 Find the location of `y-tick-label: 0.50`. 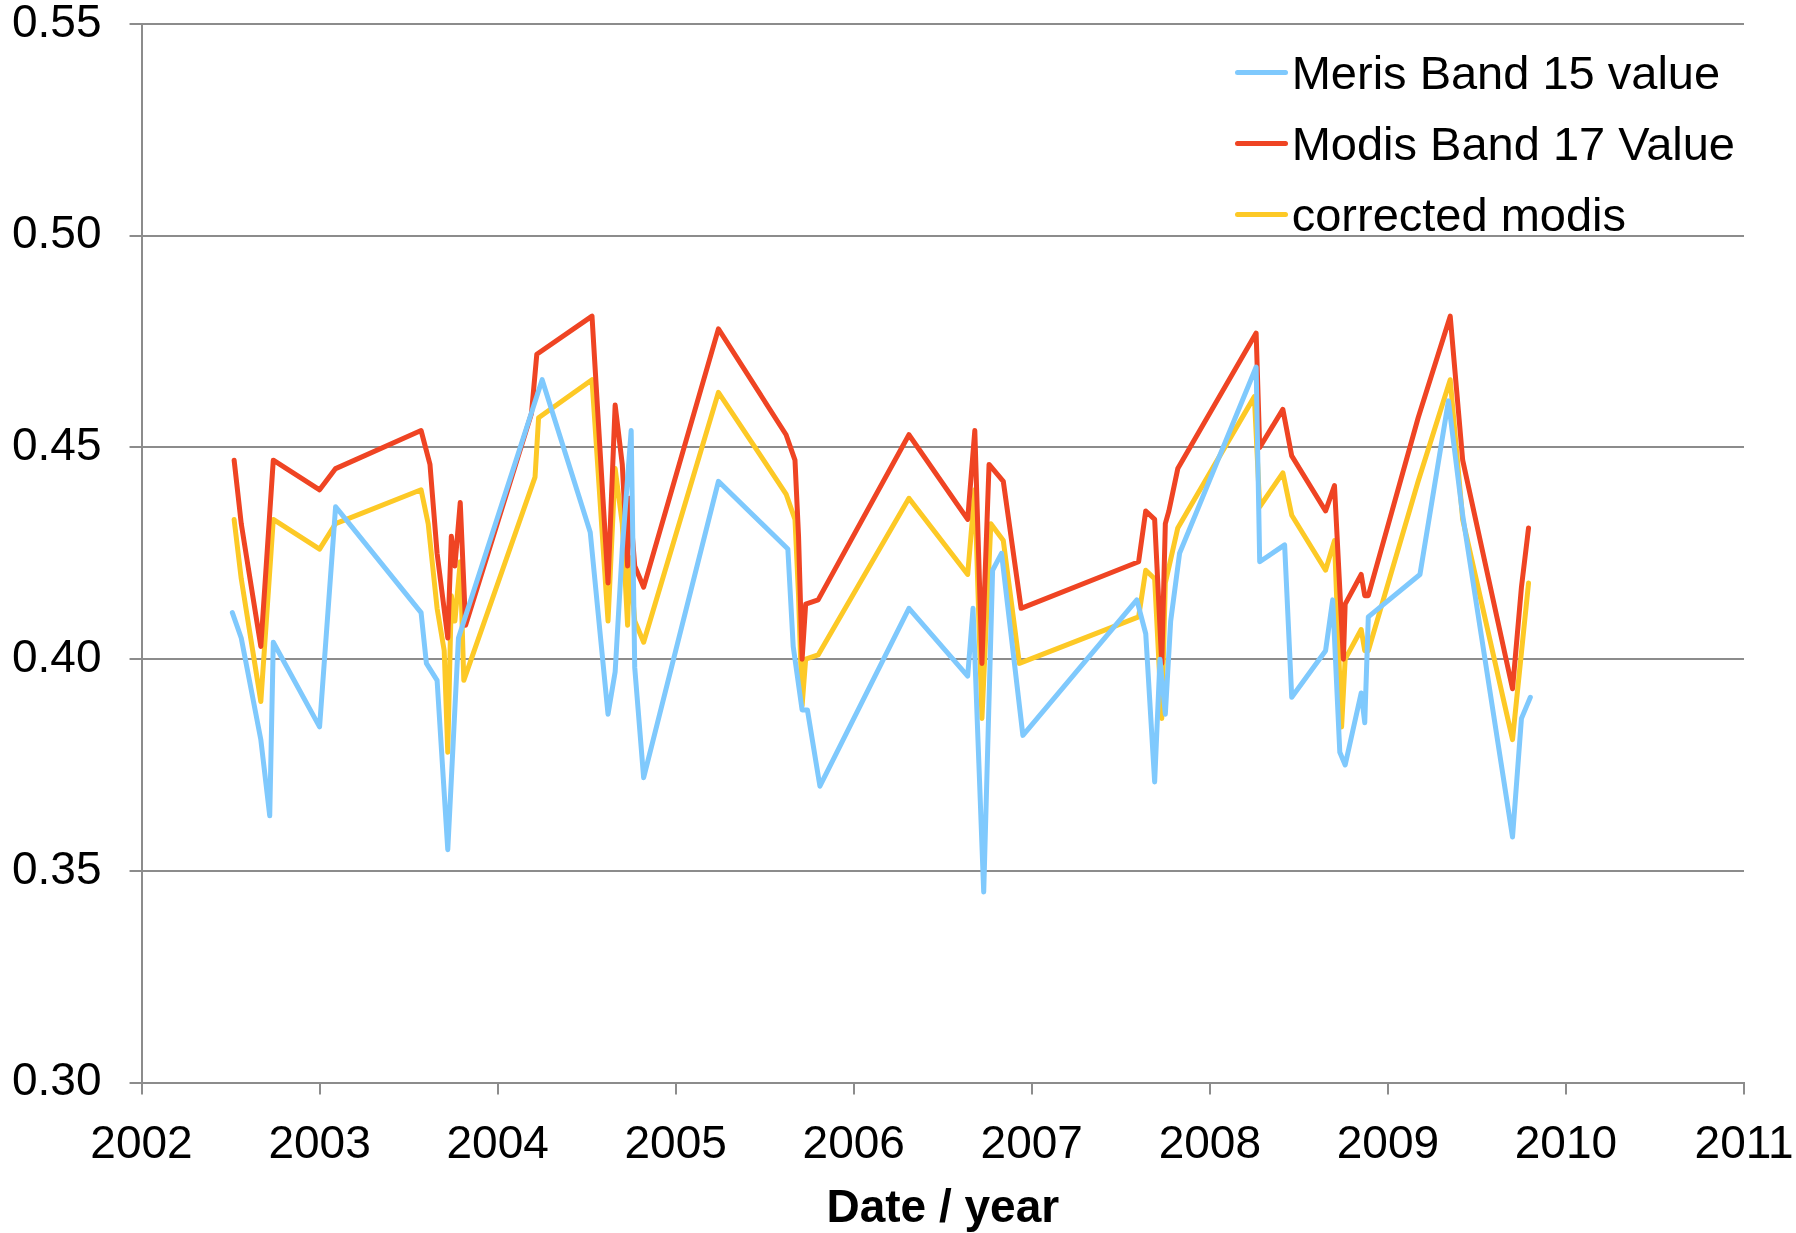

y-tick-label: 0.50 is located at coordinates (57, 232).